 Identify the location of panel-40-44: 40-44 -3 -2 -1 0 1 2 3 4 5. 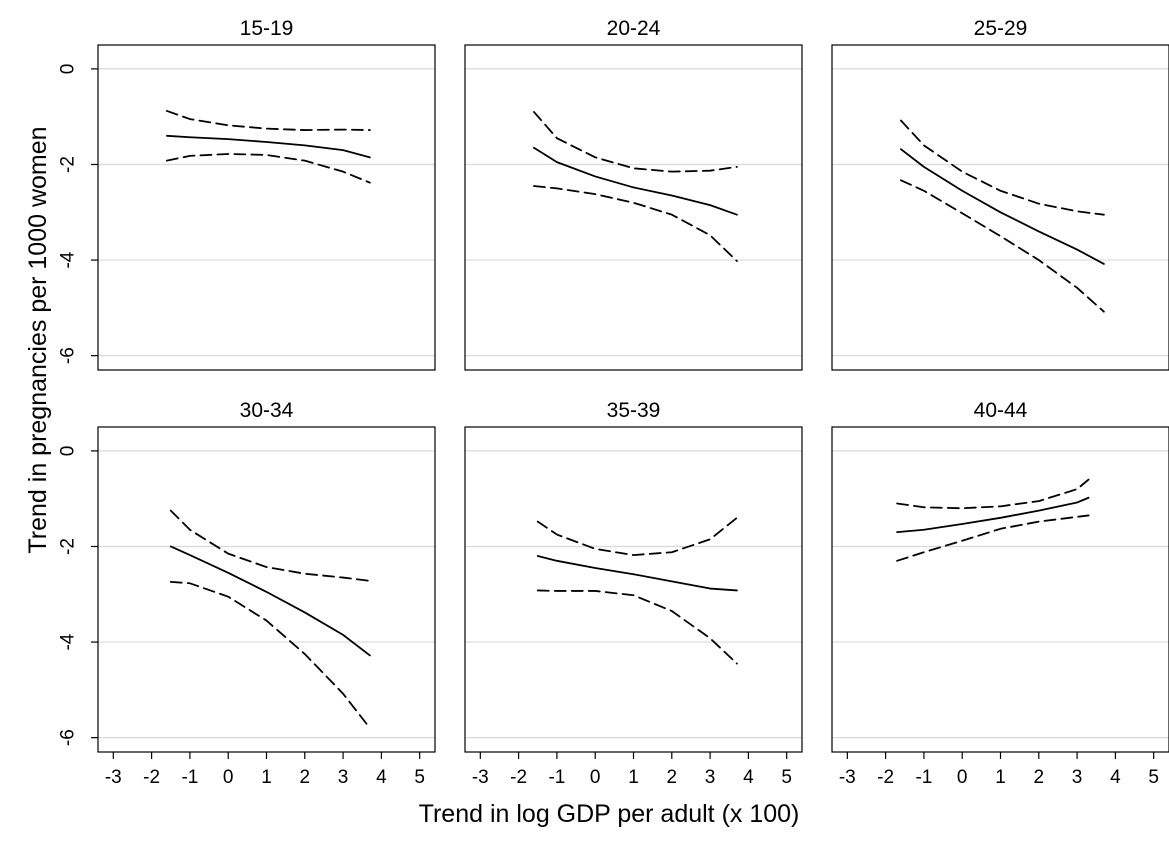
(1000, 593).